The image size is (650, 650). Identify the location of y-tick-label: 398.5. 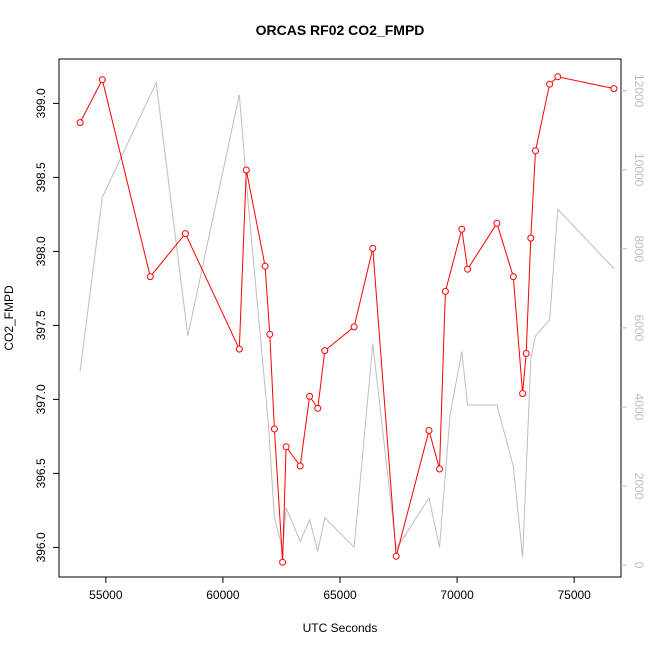
(41, 177).